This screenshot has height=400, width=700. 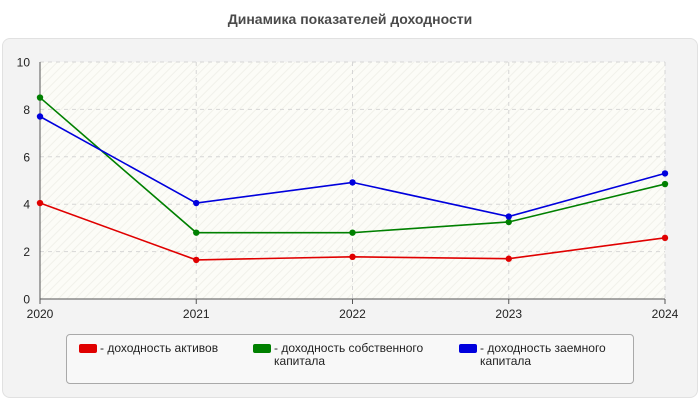 I want to click on legend-item-assets: доходность активов, so click(x=169, y=348).